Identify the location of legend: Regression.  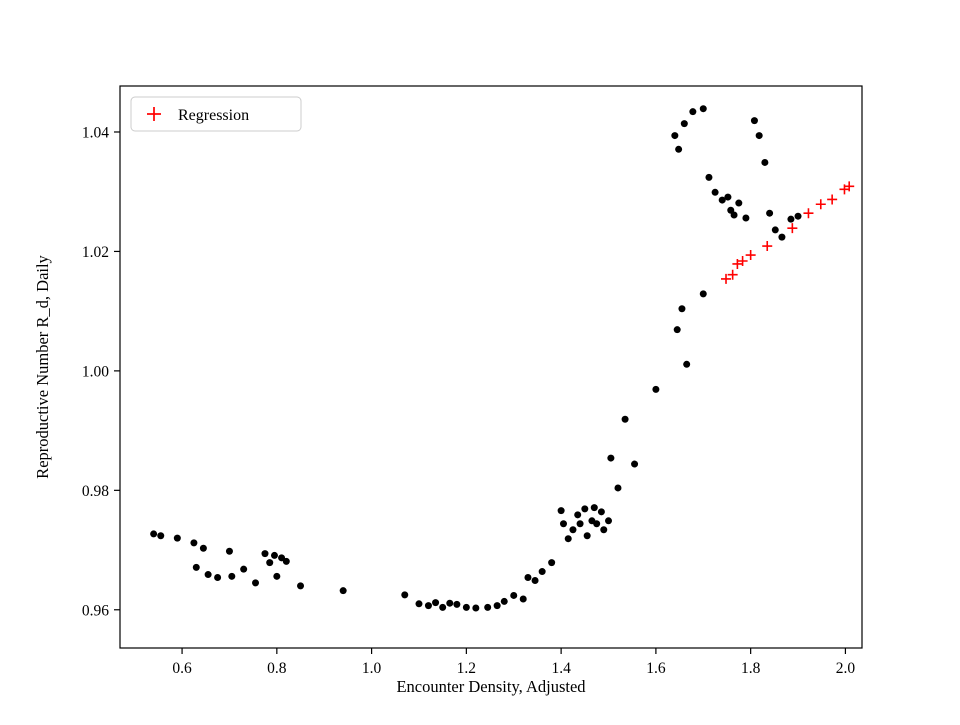
(216, 114).